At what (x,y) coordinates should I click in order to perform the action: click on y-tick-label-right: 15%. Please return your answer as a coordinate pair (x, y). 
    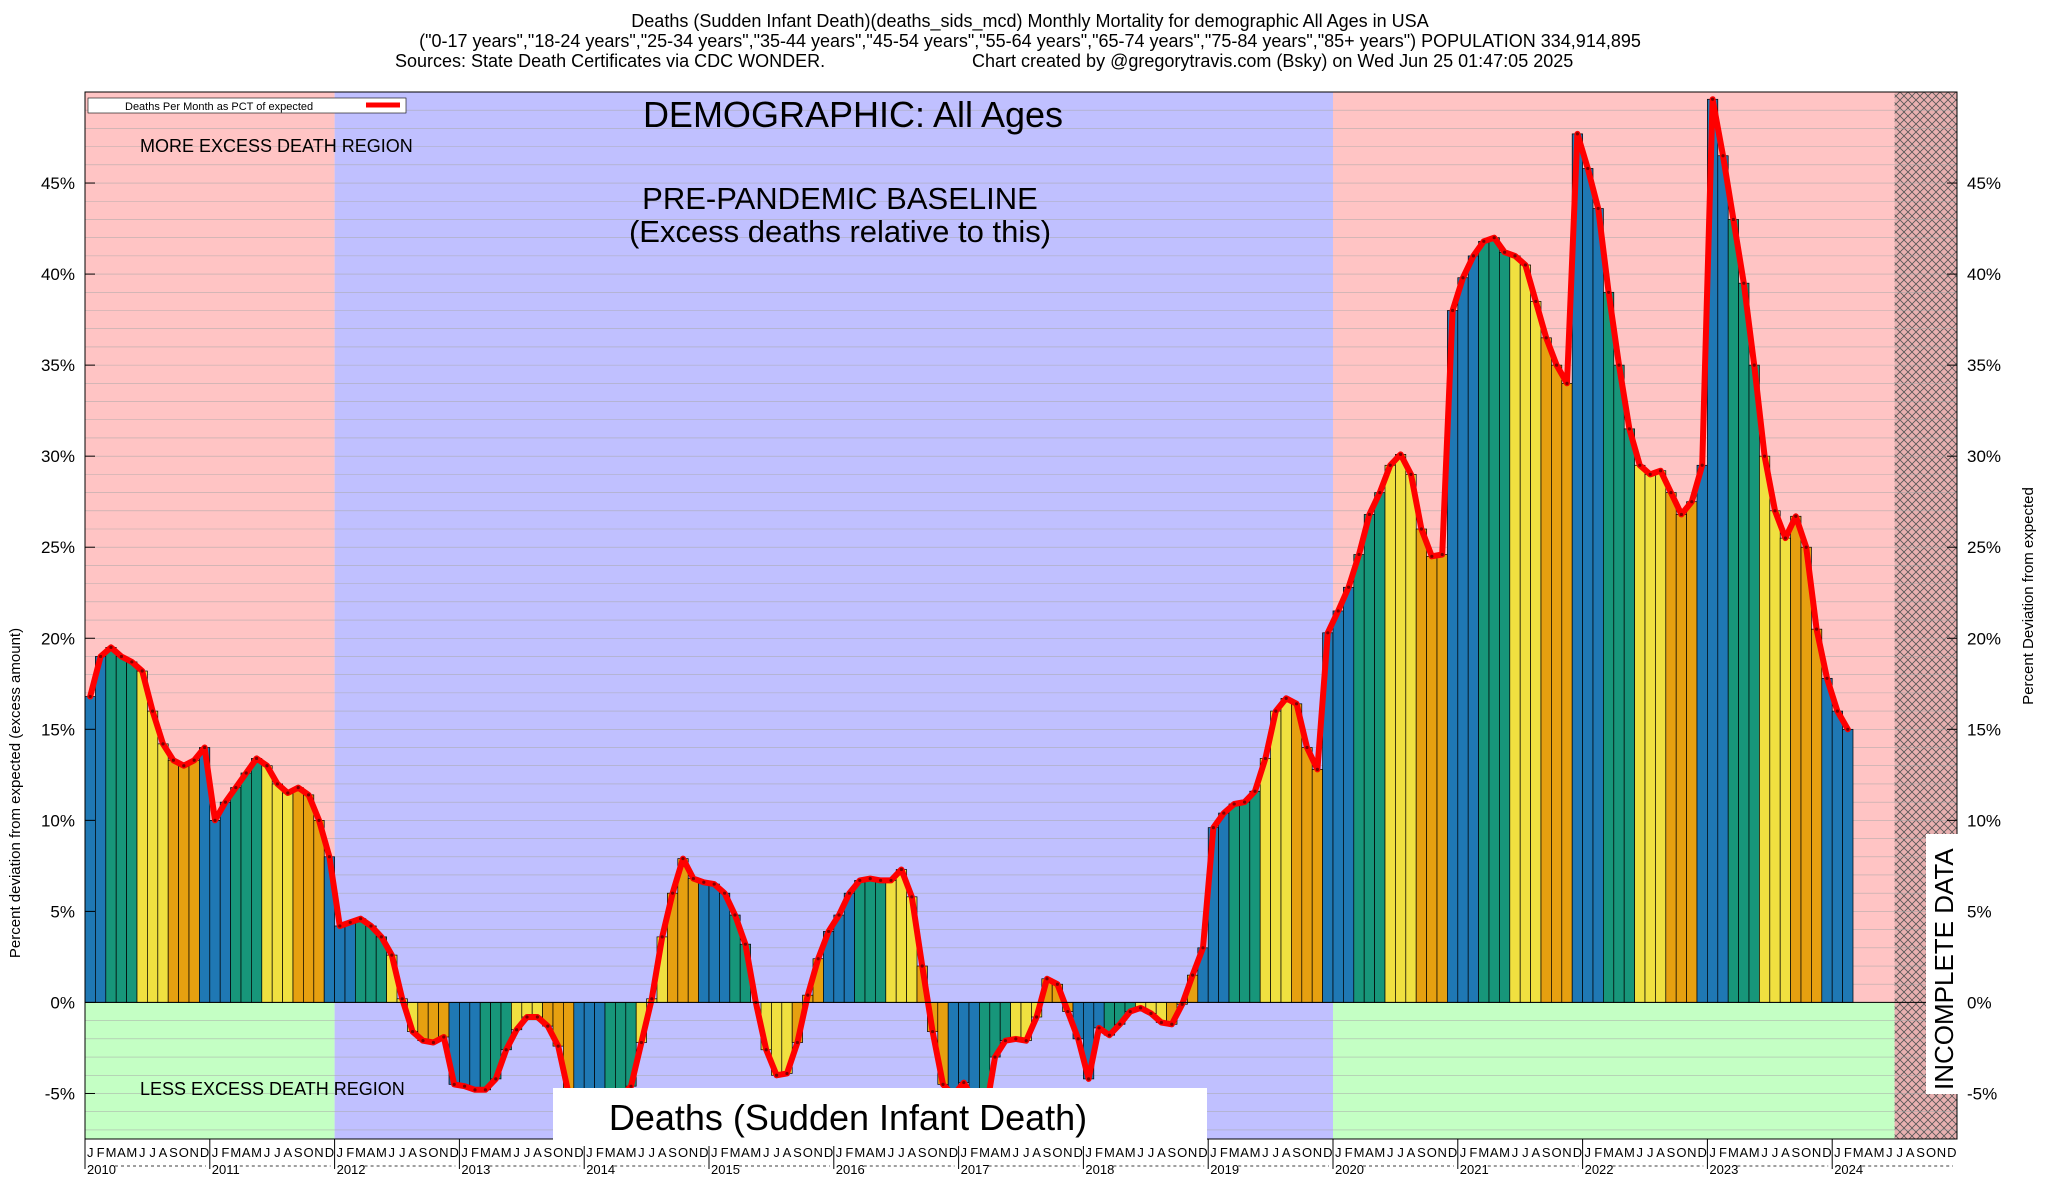
    Looking at the image, I should click on (1984, 729).